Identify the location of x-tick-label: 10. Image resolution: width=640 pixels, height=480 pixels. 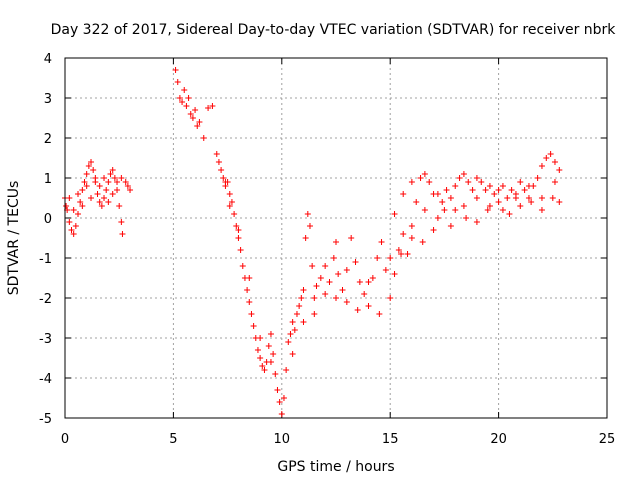
(282, 439).